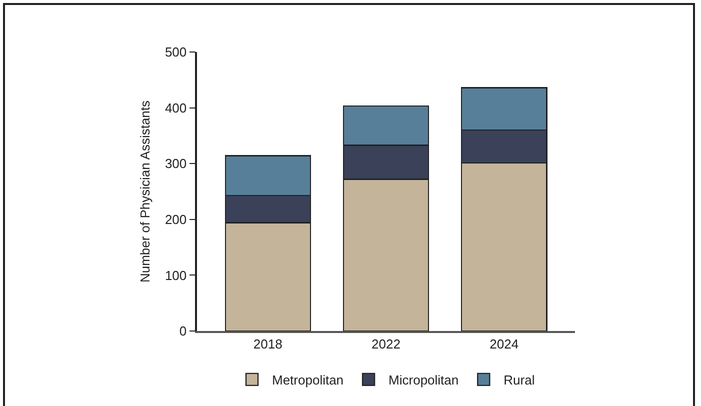 This screenshot has width=701, height=406. I want to click on x-tick-label: 2024, so click(504, 344).